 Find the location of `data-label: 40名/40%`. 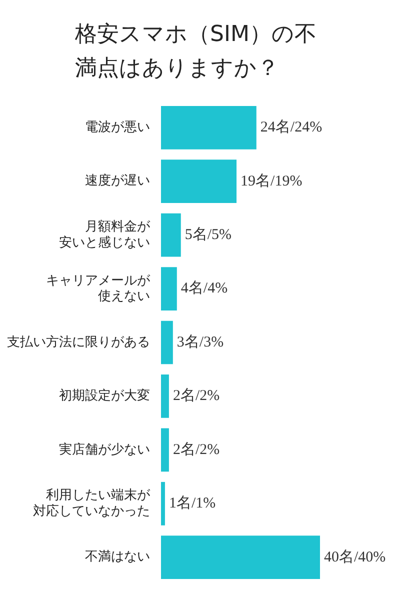

data-label: 40名/40% is located at coordinates (355, 557).